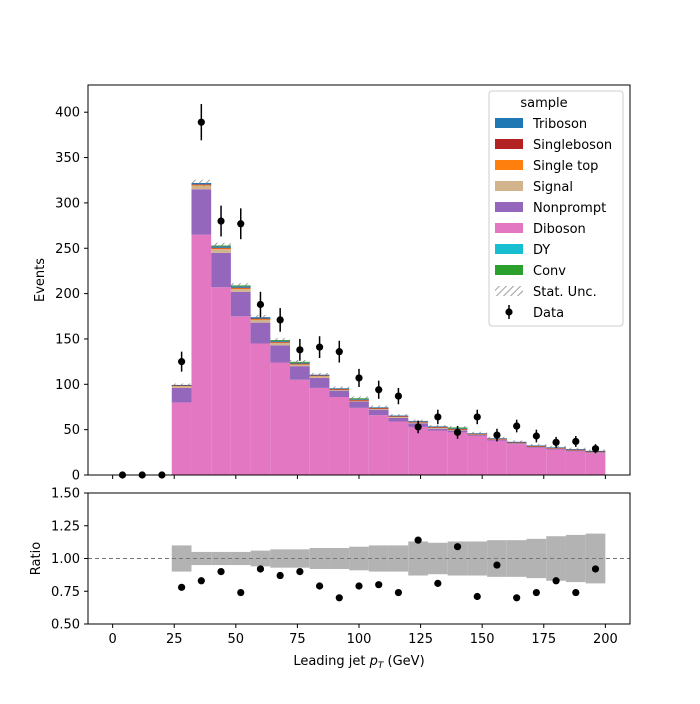  I want to click on legend-swatch-singleboson, so click(509, 144).